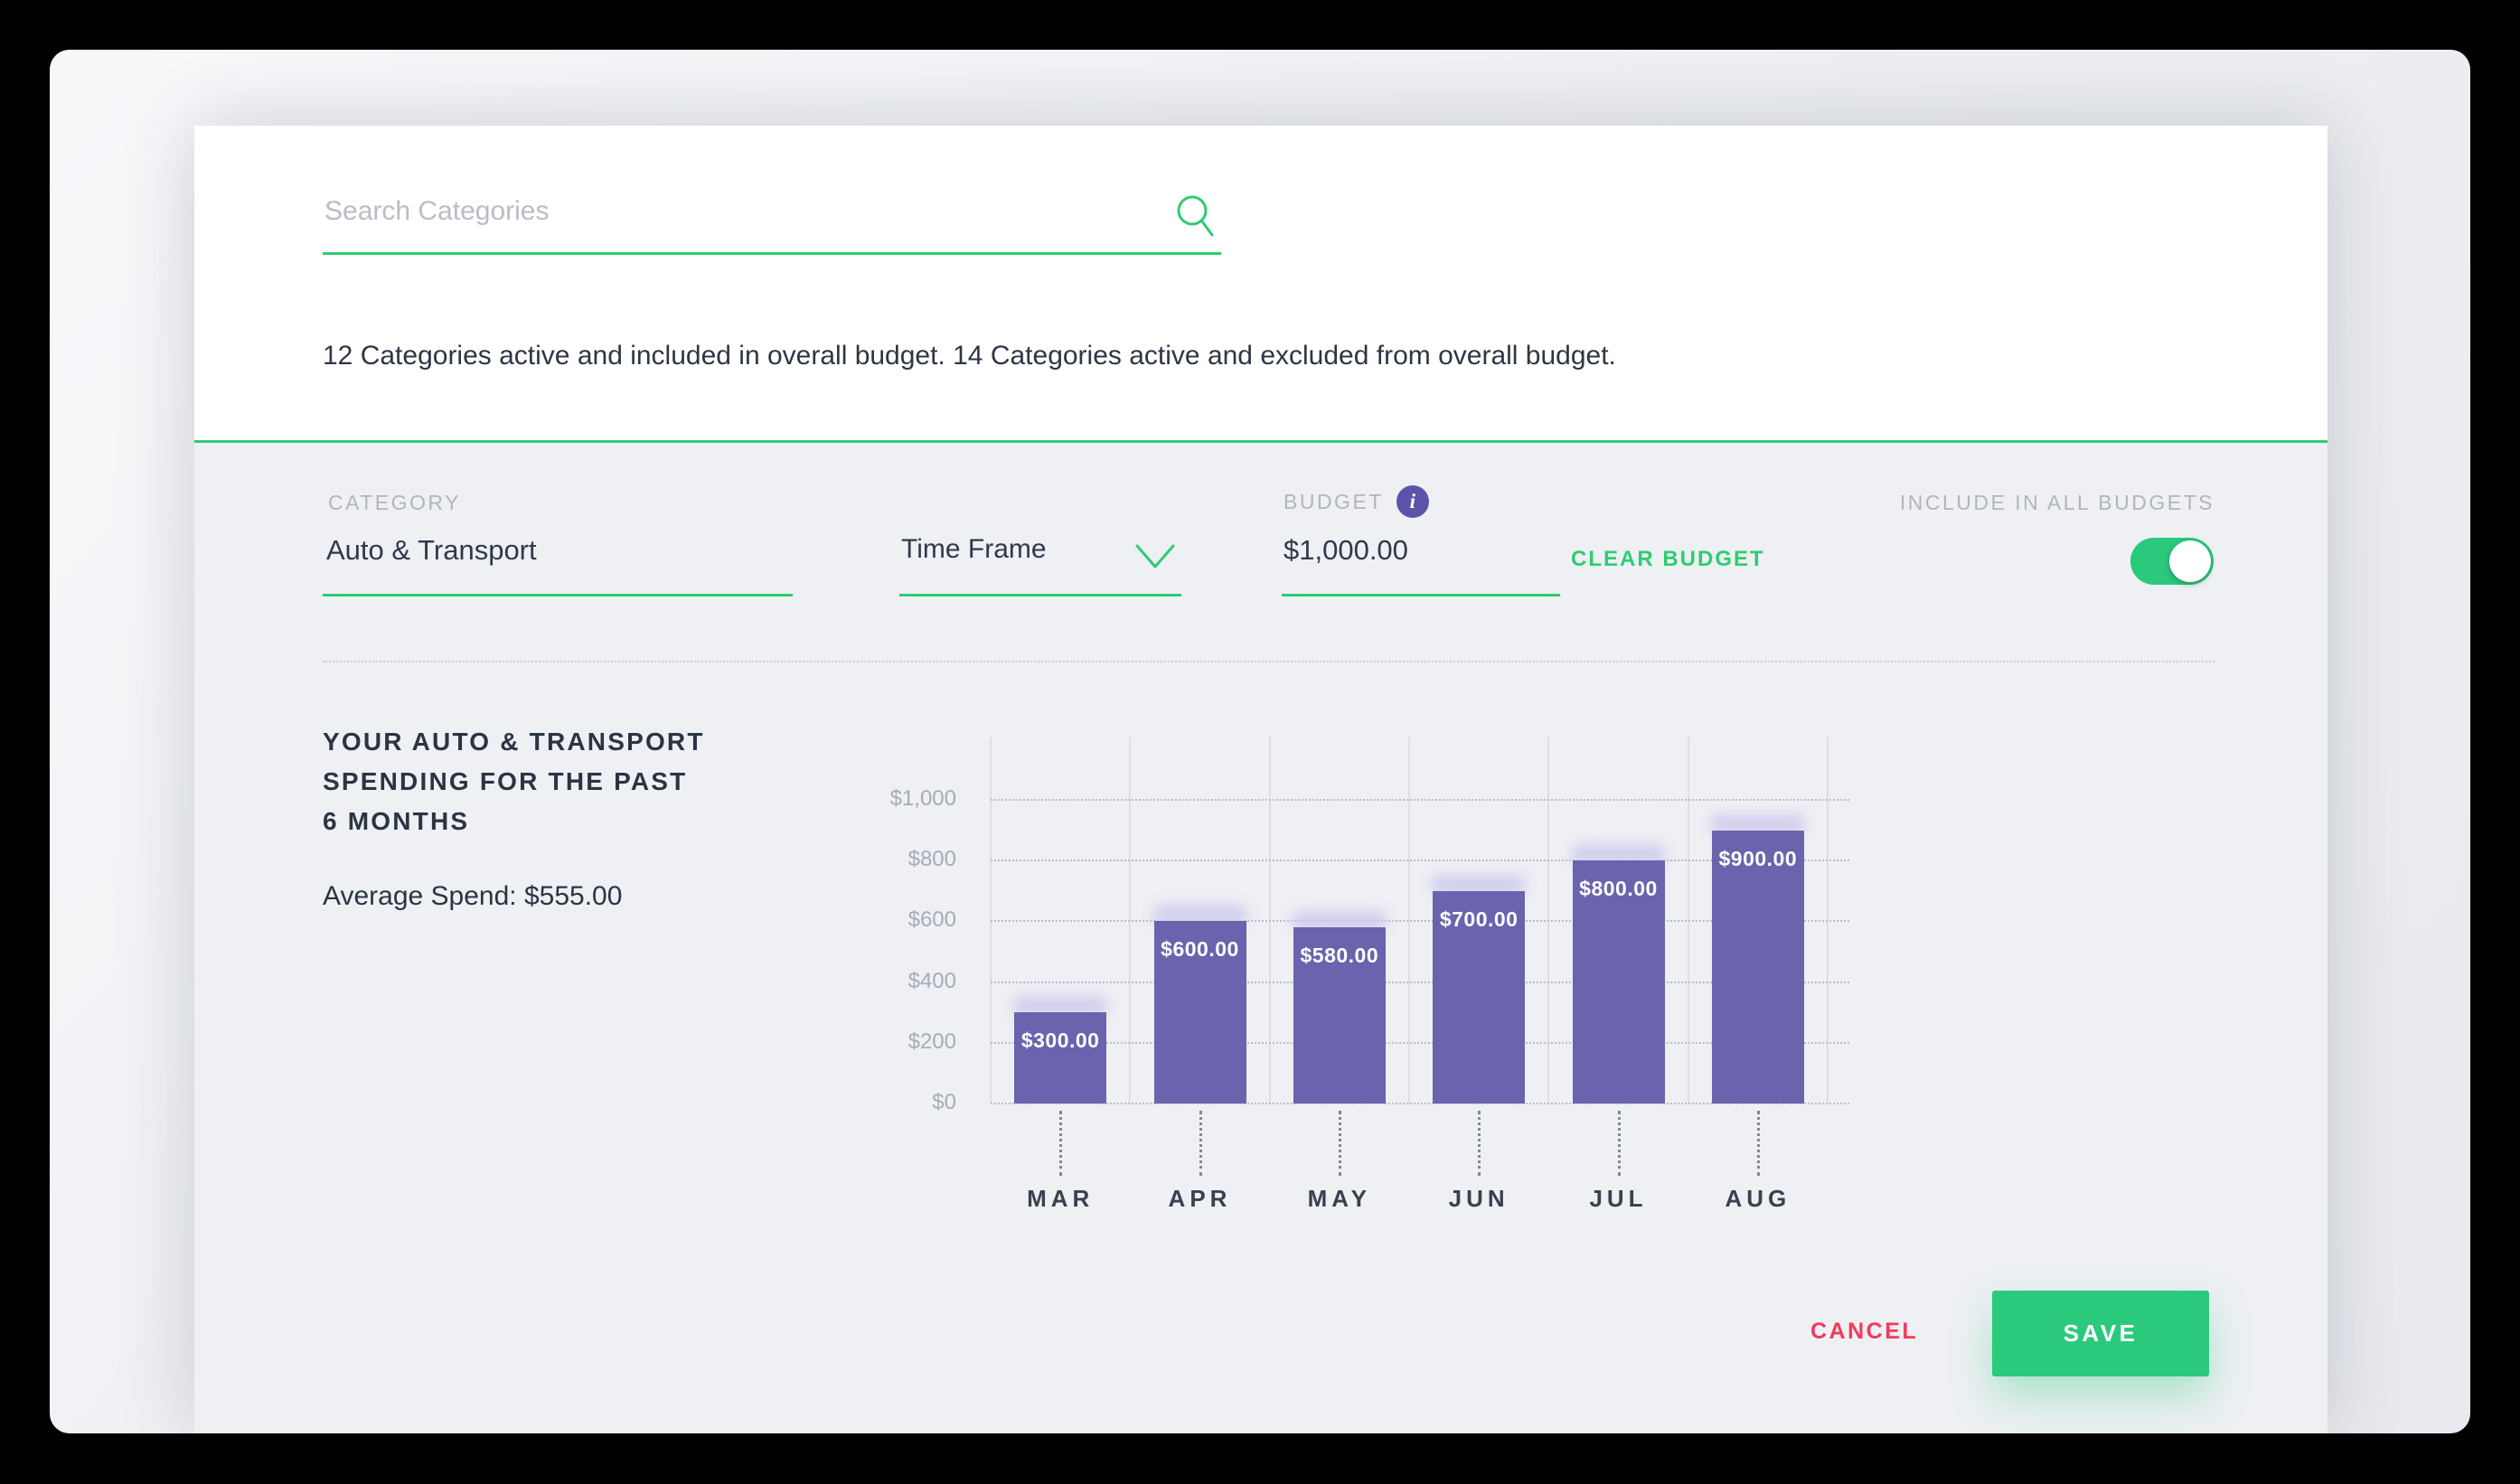  Describe the element at coordinates (1421, 595) in the screenshot. I see `budget-underline` at that location.